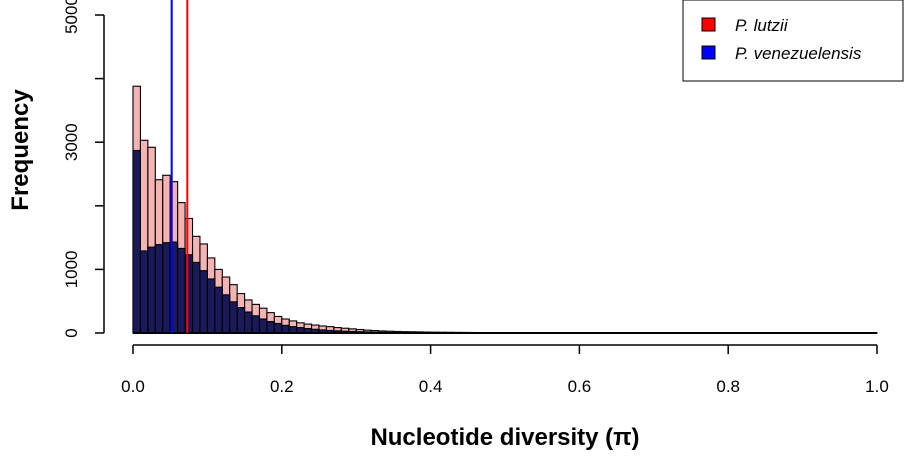 The image size is (906, 461). What do you see at coordinates (83, 169) in the screenshot?
I see `y-axis: 0 1000 3000 5000` at bounding box center [83, 169].